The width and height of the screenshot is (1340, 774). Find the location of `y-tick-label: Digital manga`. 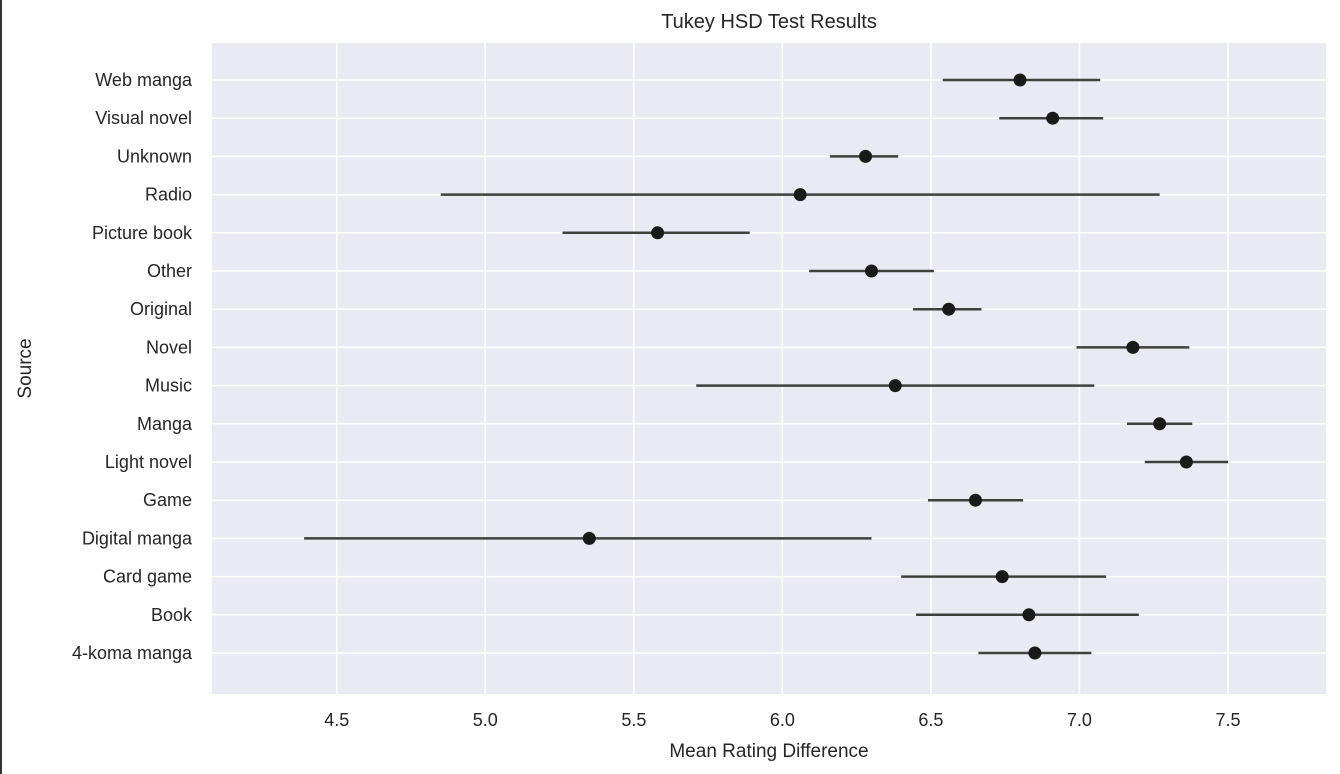

y-tick-label: Digital manga is located at coordinates (137, 538).